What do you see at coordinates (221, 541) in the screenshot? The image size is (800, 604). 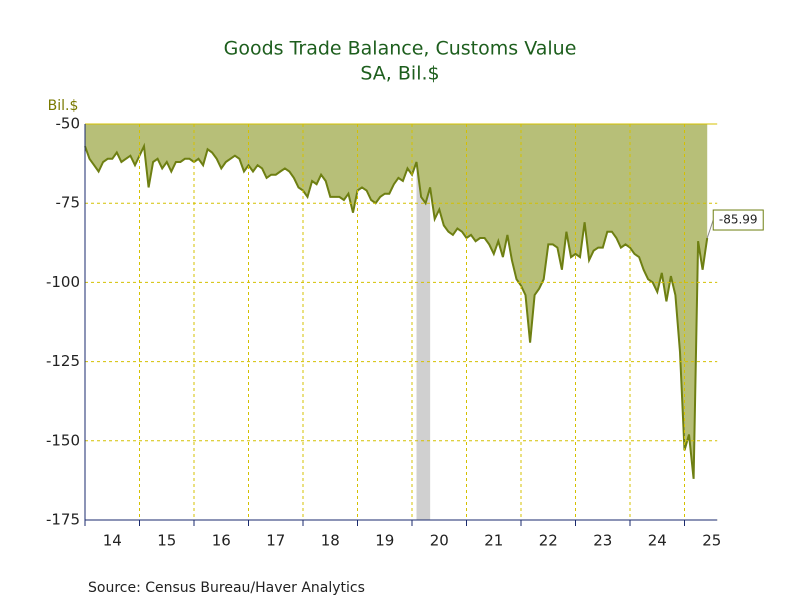 I see `x-tick-label: 16` at bounding box center [221, 541].